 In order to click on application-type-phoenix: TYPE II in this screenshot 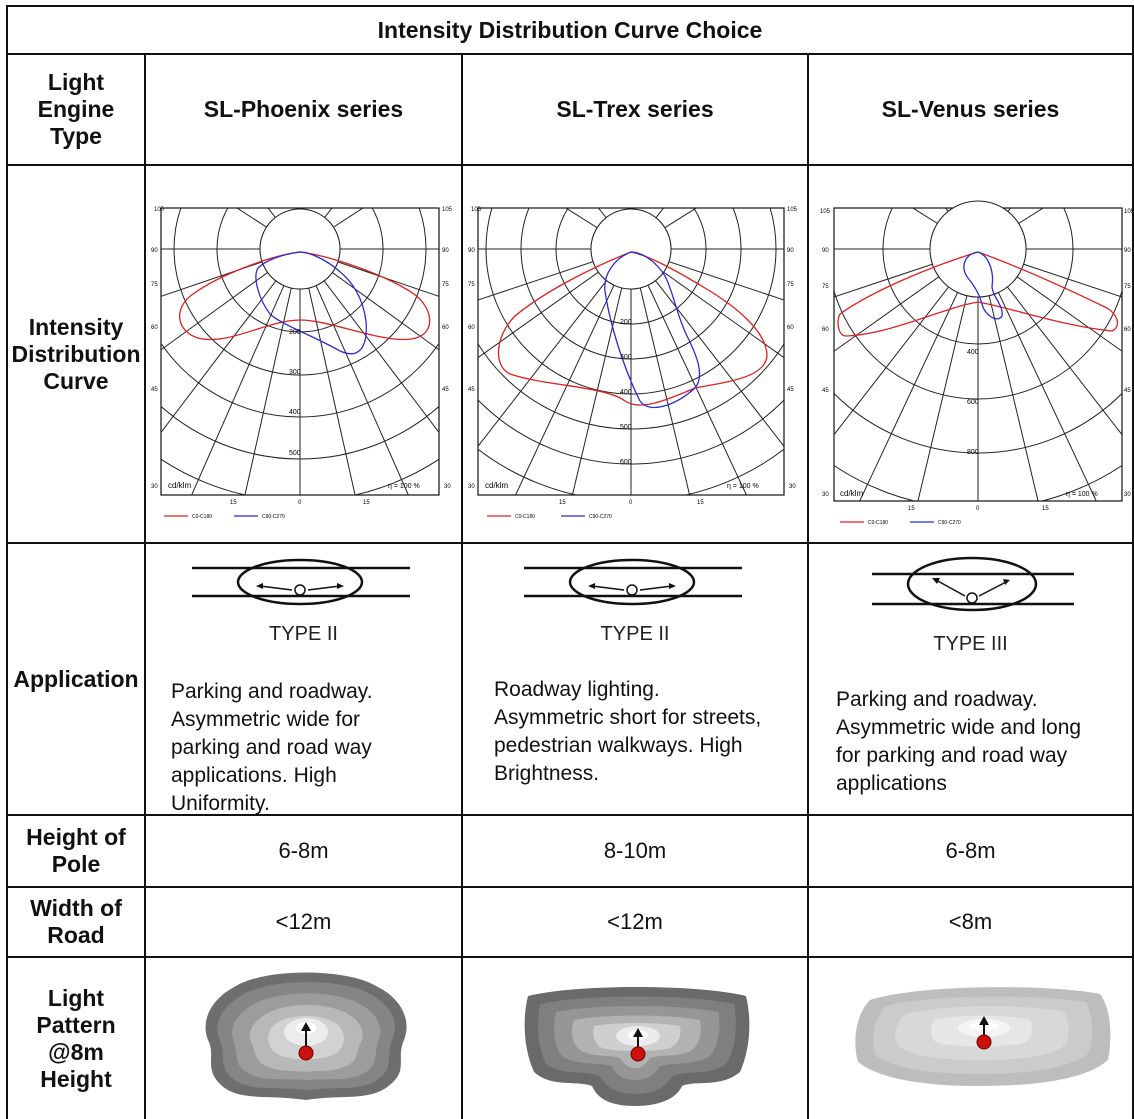, I will do `click(303, 633)`.